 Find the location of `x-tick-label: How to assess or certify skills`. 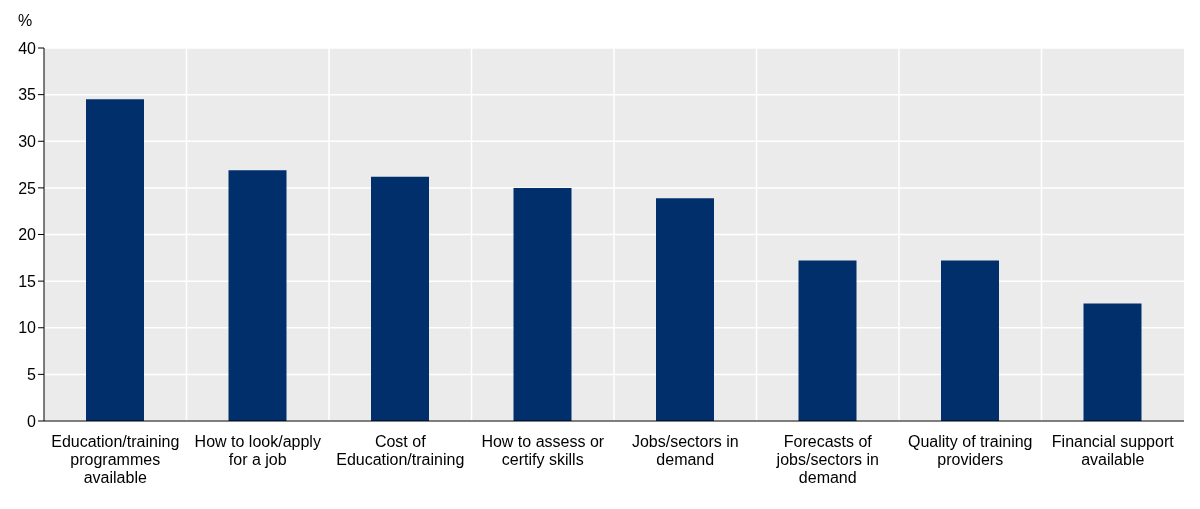

x-tick-label: How to assess or certify skills is located at coordinates (543, 450).